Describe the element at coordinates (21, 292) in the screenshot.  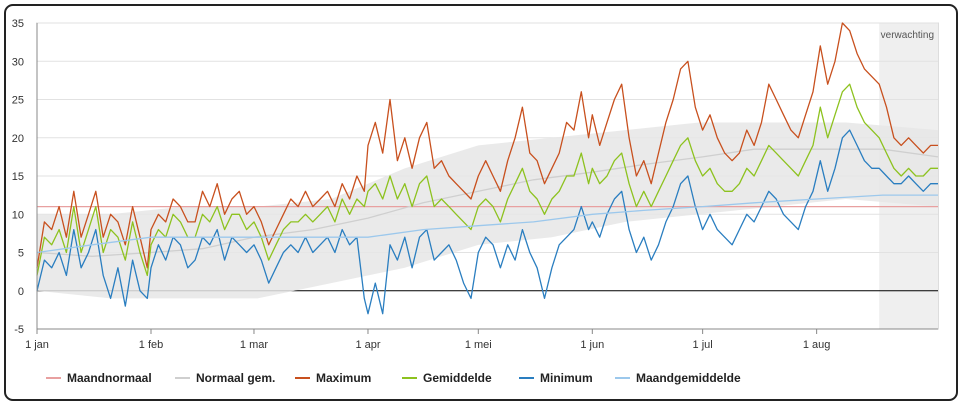
I see `y-tick-label: 0` at that location.